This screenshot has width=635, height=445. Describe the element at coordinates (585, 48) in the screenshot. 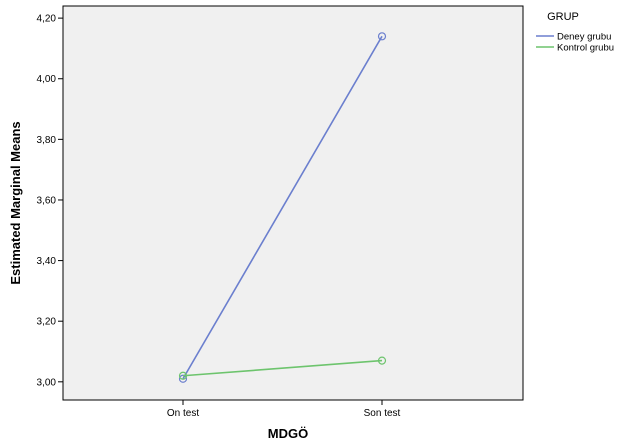

I see `legend-label-1: Kontrol grubu` at that location.